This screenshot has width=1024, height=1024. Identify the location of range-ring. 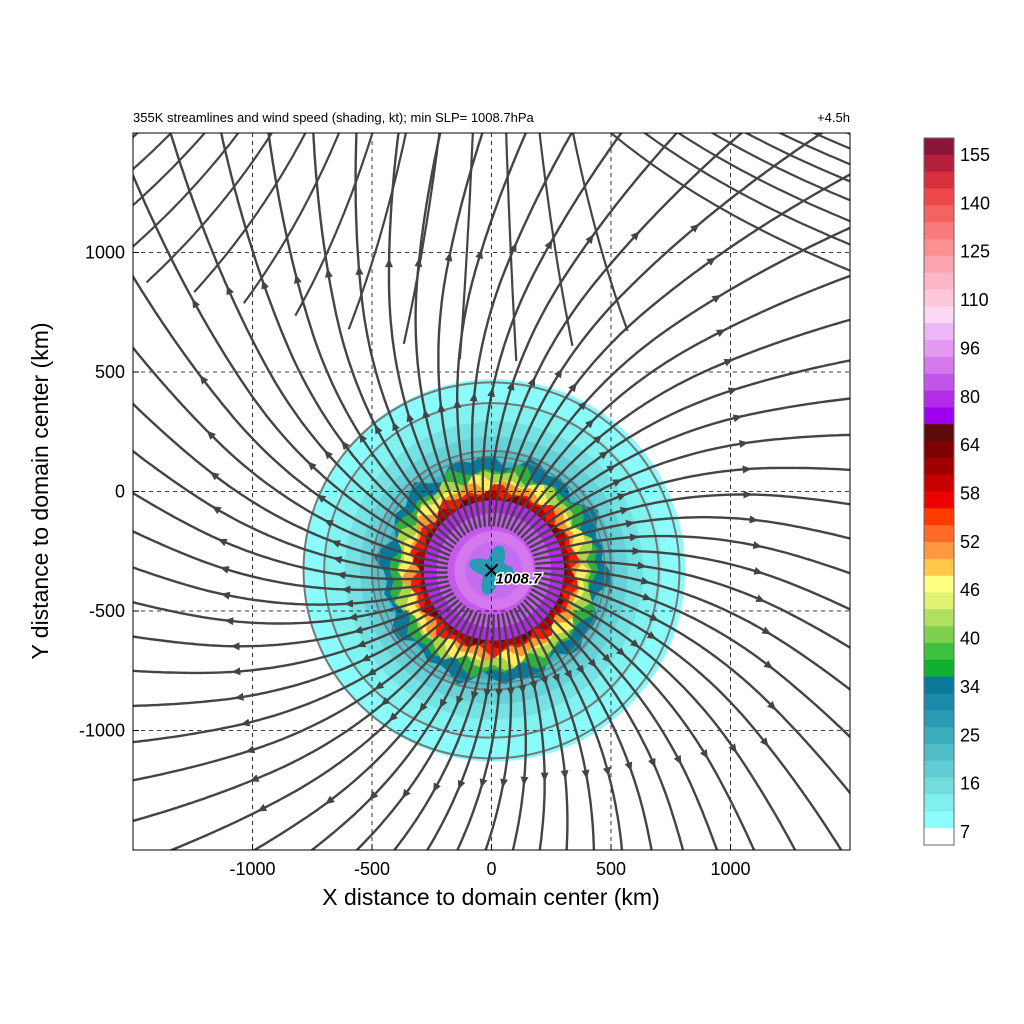
(491, 570).